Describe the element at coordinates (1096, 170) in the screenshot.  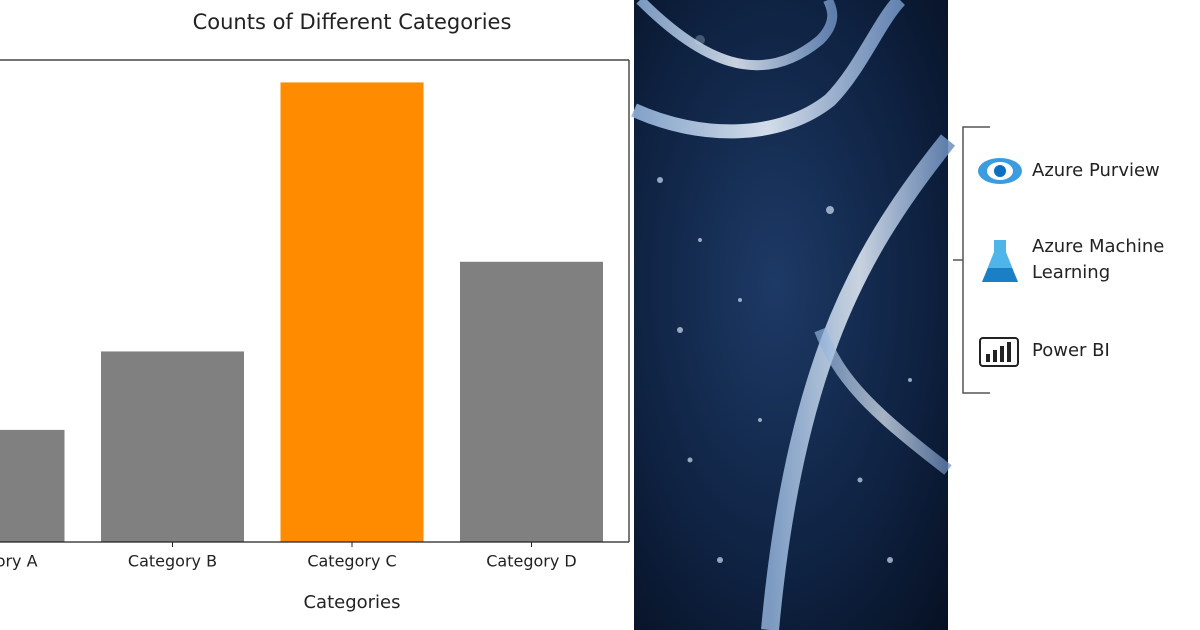
I see `service-label: Azure Purview` at that location.